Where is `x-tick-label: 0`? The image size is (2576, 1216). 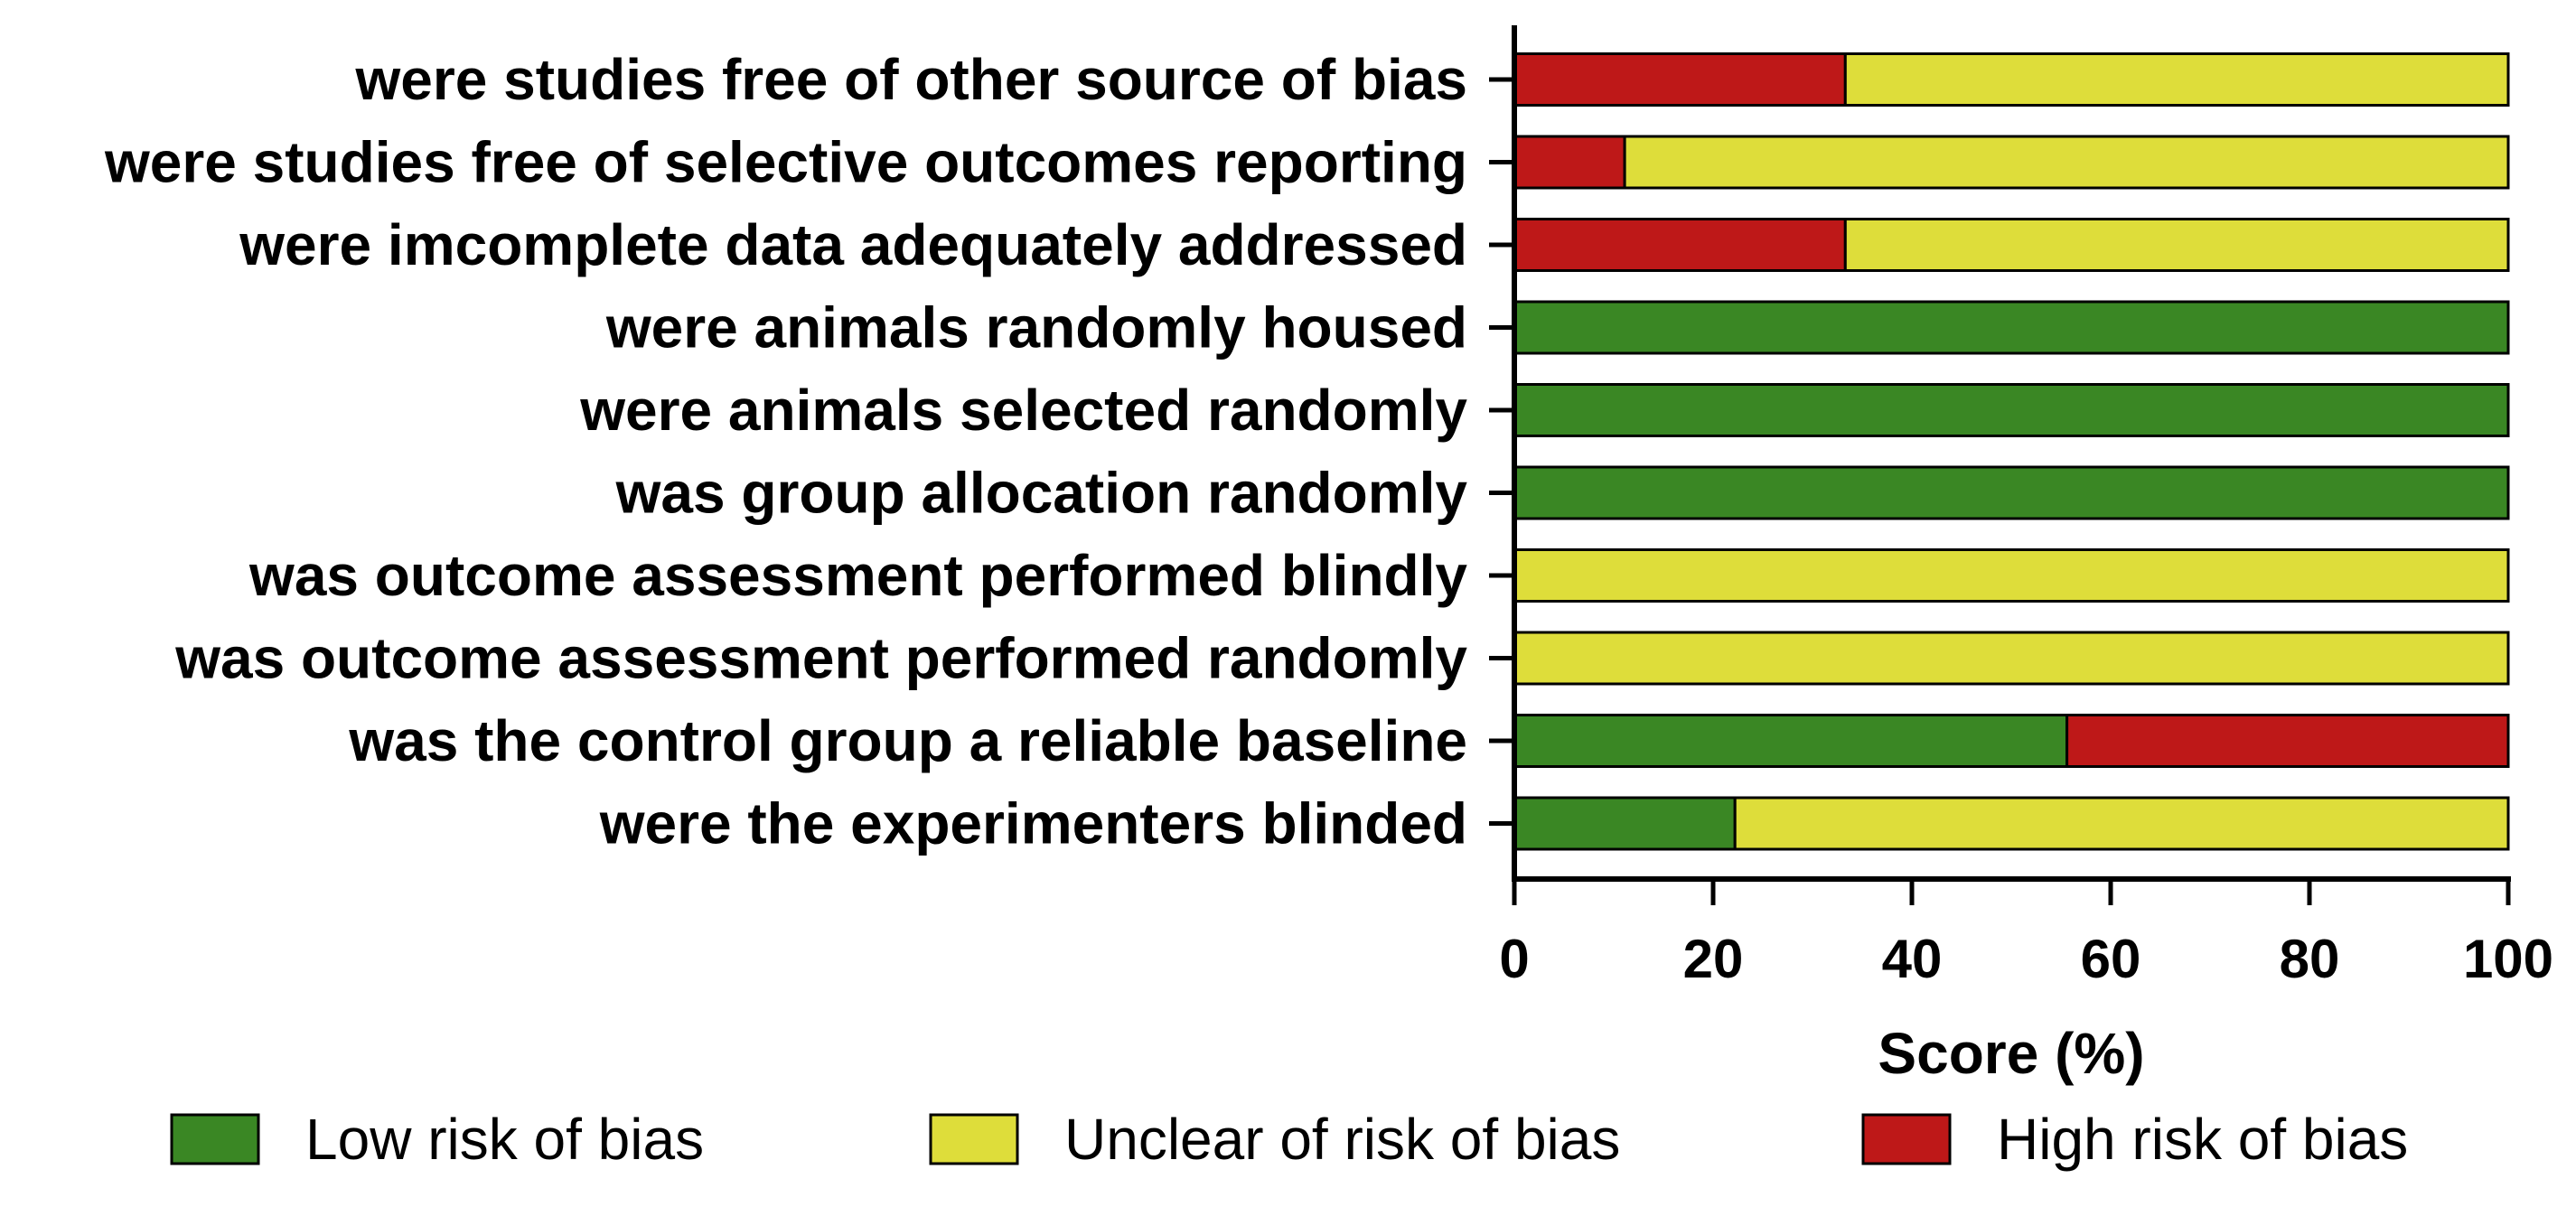
x-tick-label: 0 is located at coordinates (1514, 959).